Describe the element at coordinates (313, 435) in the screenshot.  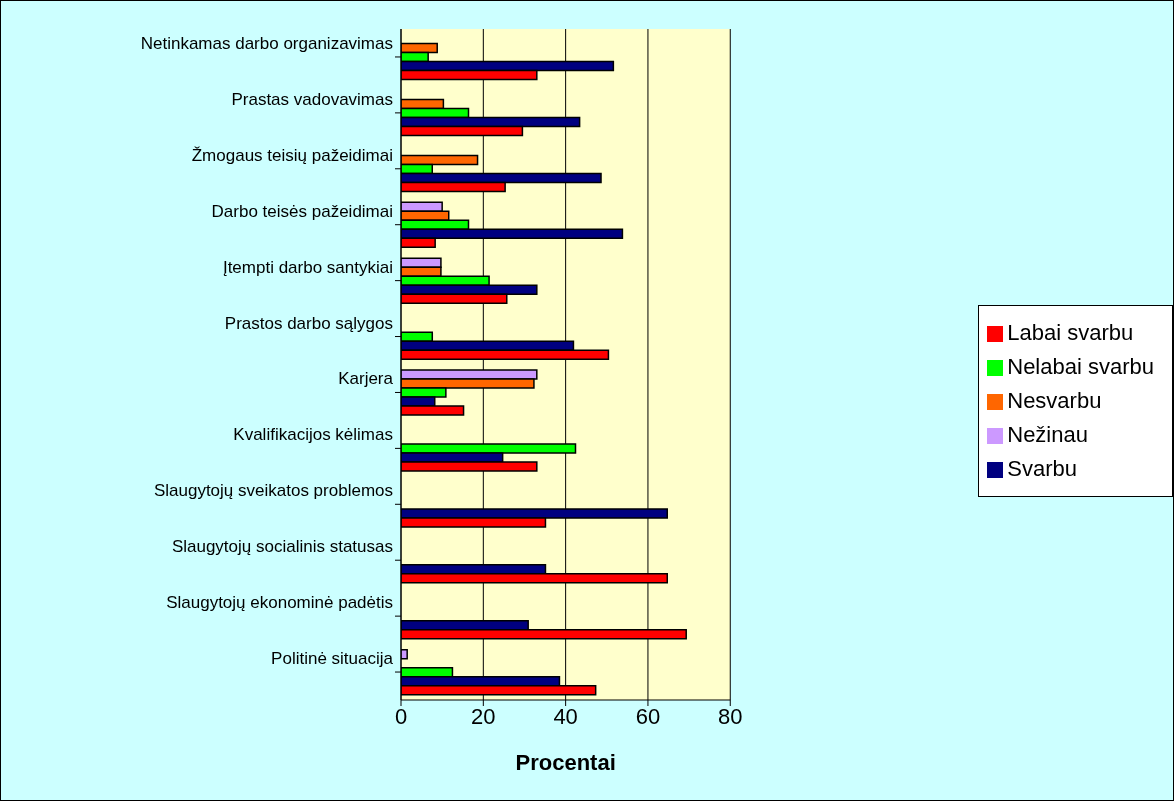
I see `y-tick-label: Kvalifikacijos kėlimas` at that location.